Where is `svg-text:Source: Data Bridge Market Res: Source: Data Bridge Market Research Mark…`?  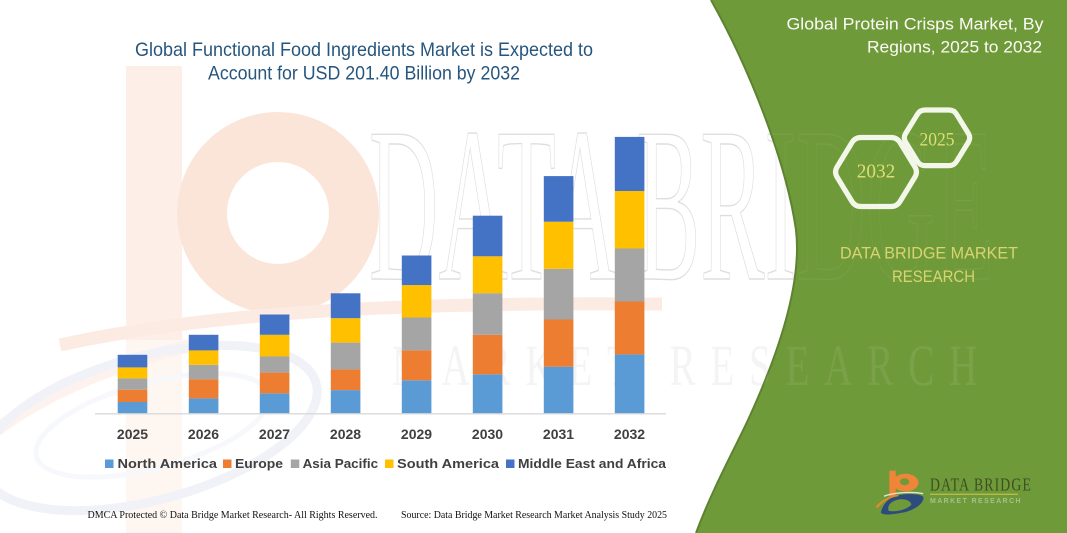
svg-text:Source: Data Bridge Market Res: Source: Data Bridge Market Research Mark… is located at coordinates (534, 515).